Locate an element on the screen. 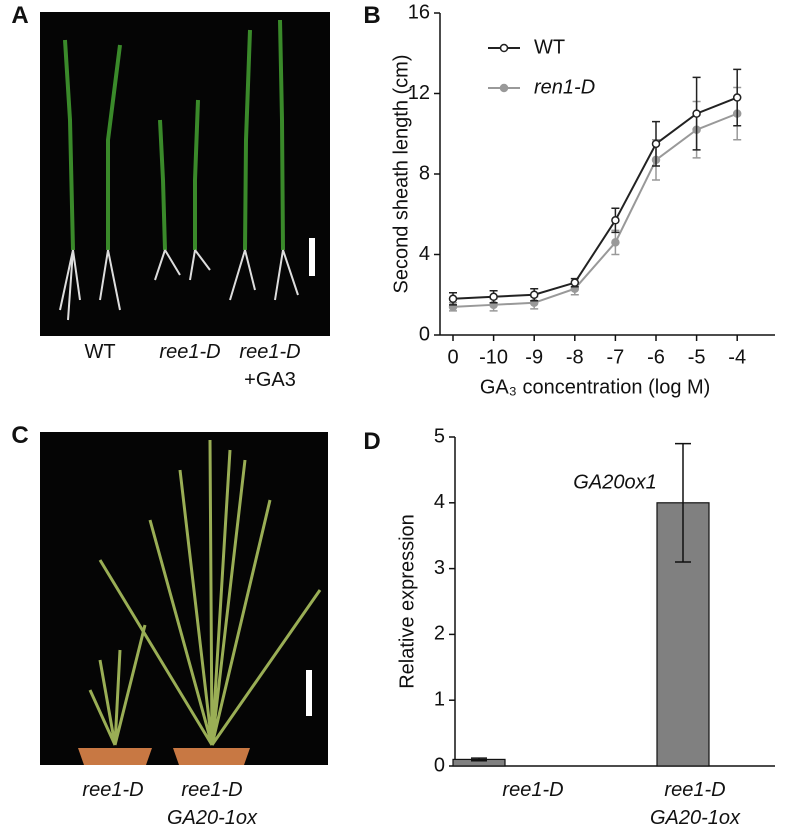  x-tick-label: -7 is located at coordinates (616, 357).